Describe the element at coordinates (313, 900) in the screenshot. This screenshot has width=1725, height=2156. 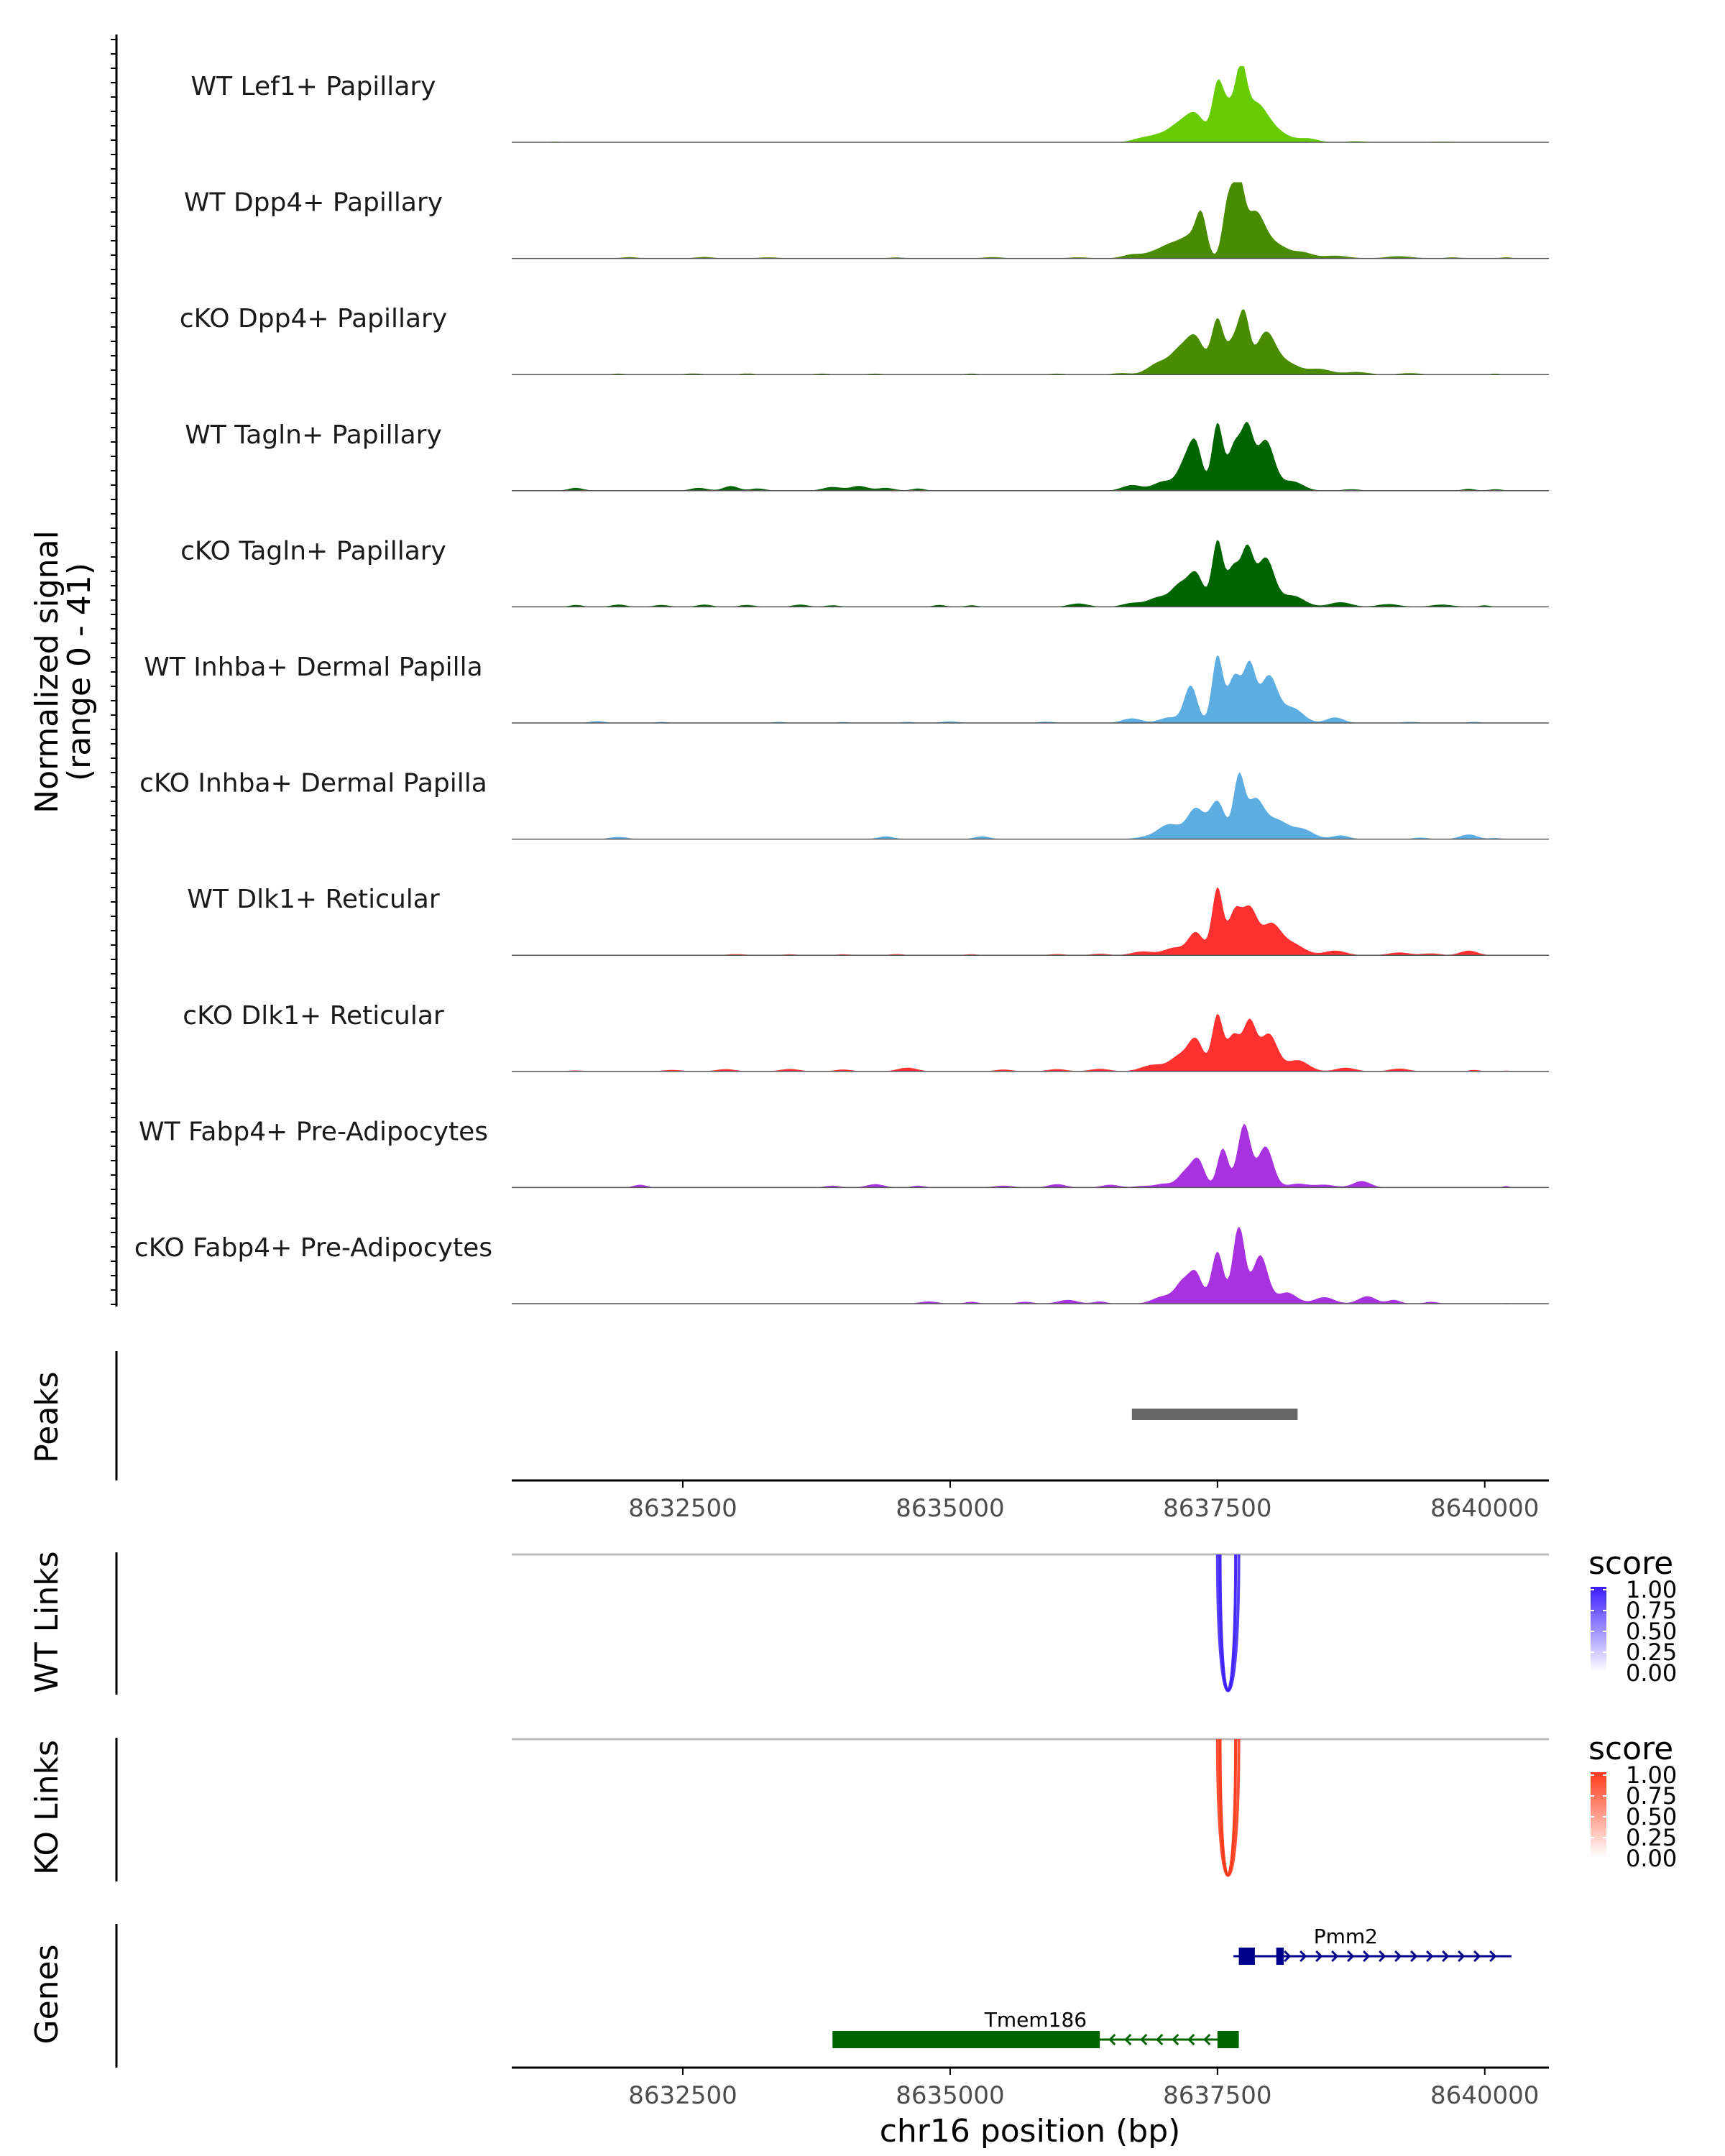
I see `track-label: WT Dlk1+ Reticular` at that location.